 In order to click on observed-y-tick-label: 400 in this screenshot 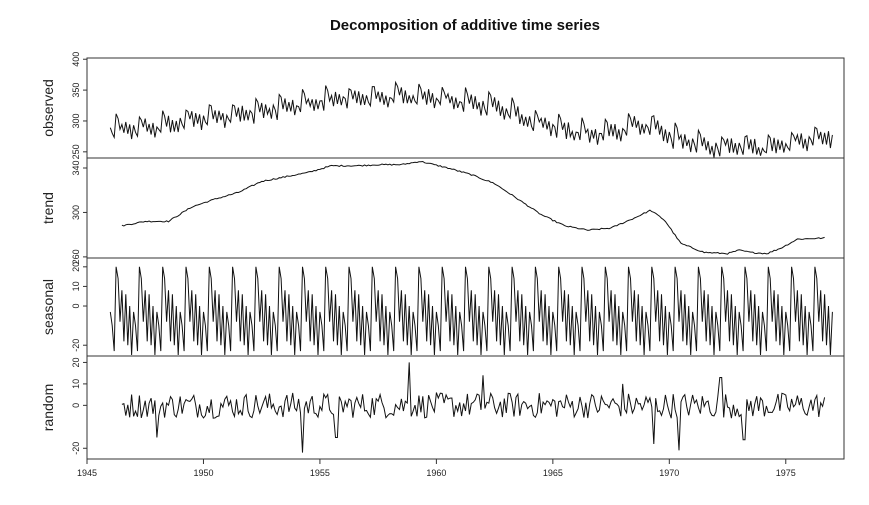, I will do `click(76, 59)`.